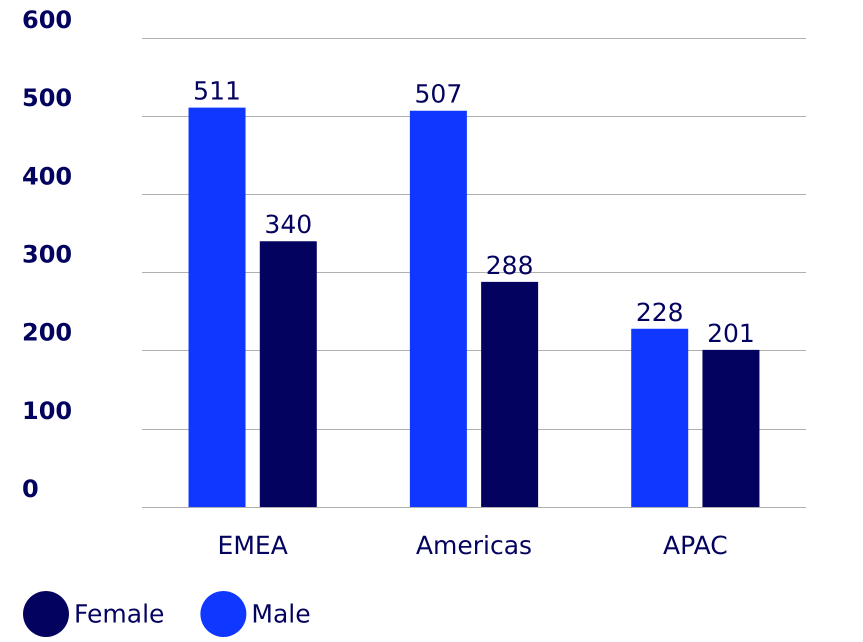 The height and width of the screenshot is (642, 863). What do you see at coordinates (510, 265) in the screenshot?
I see `data-label: 288` at bounding box center [510, 265].